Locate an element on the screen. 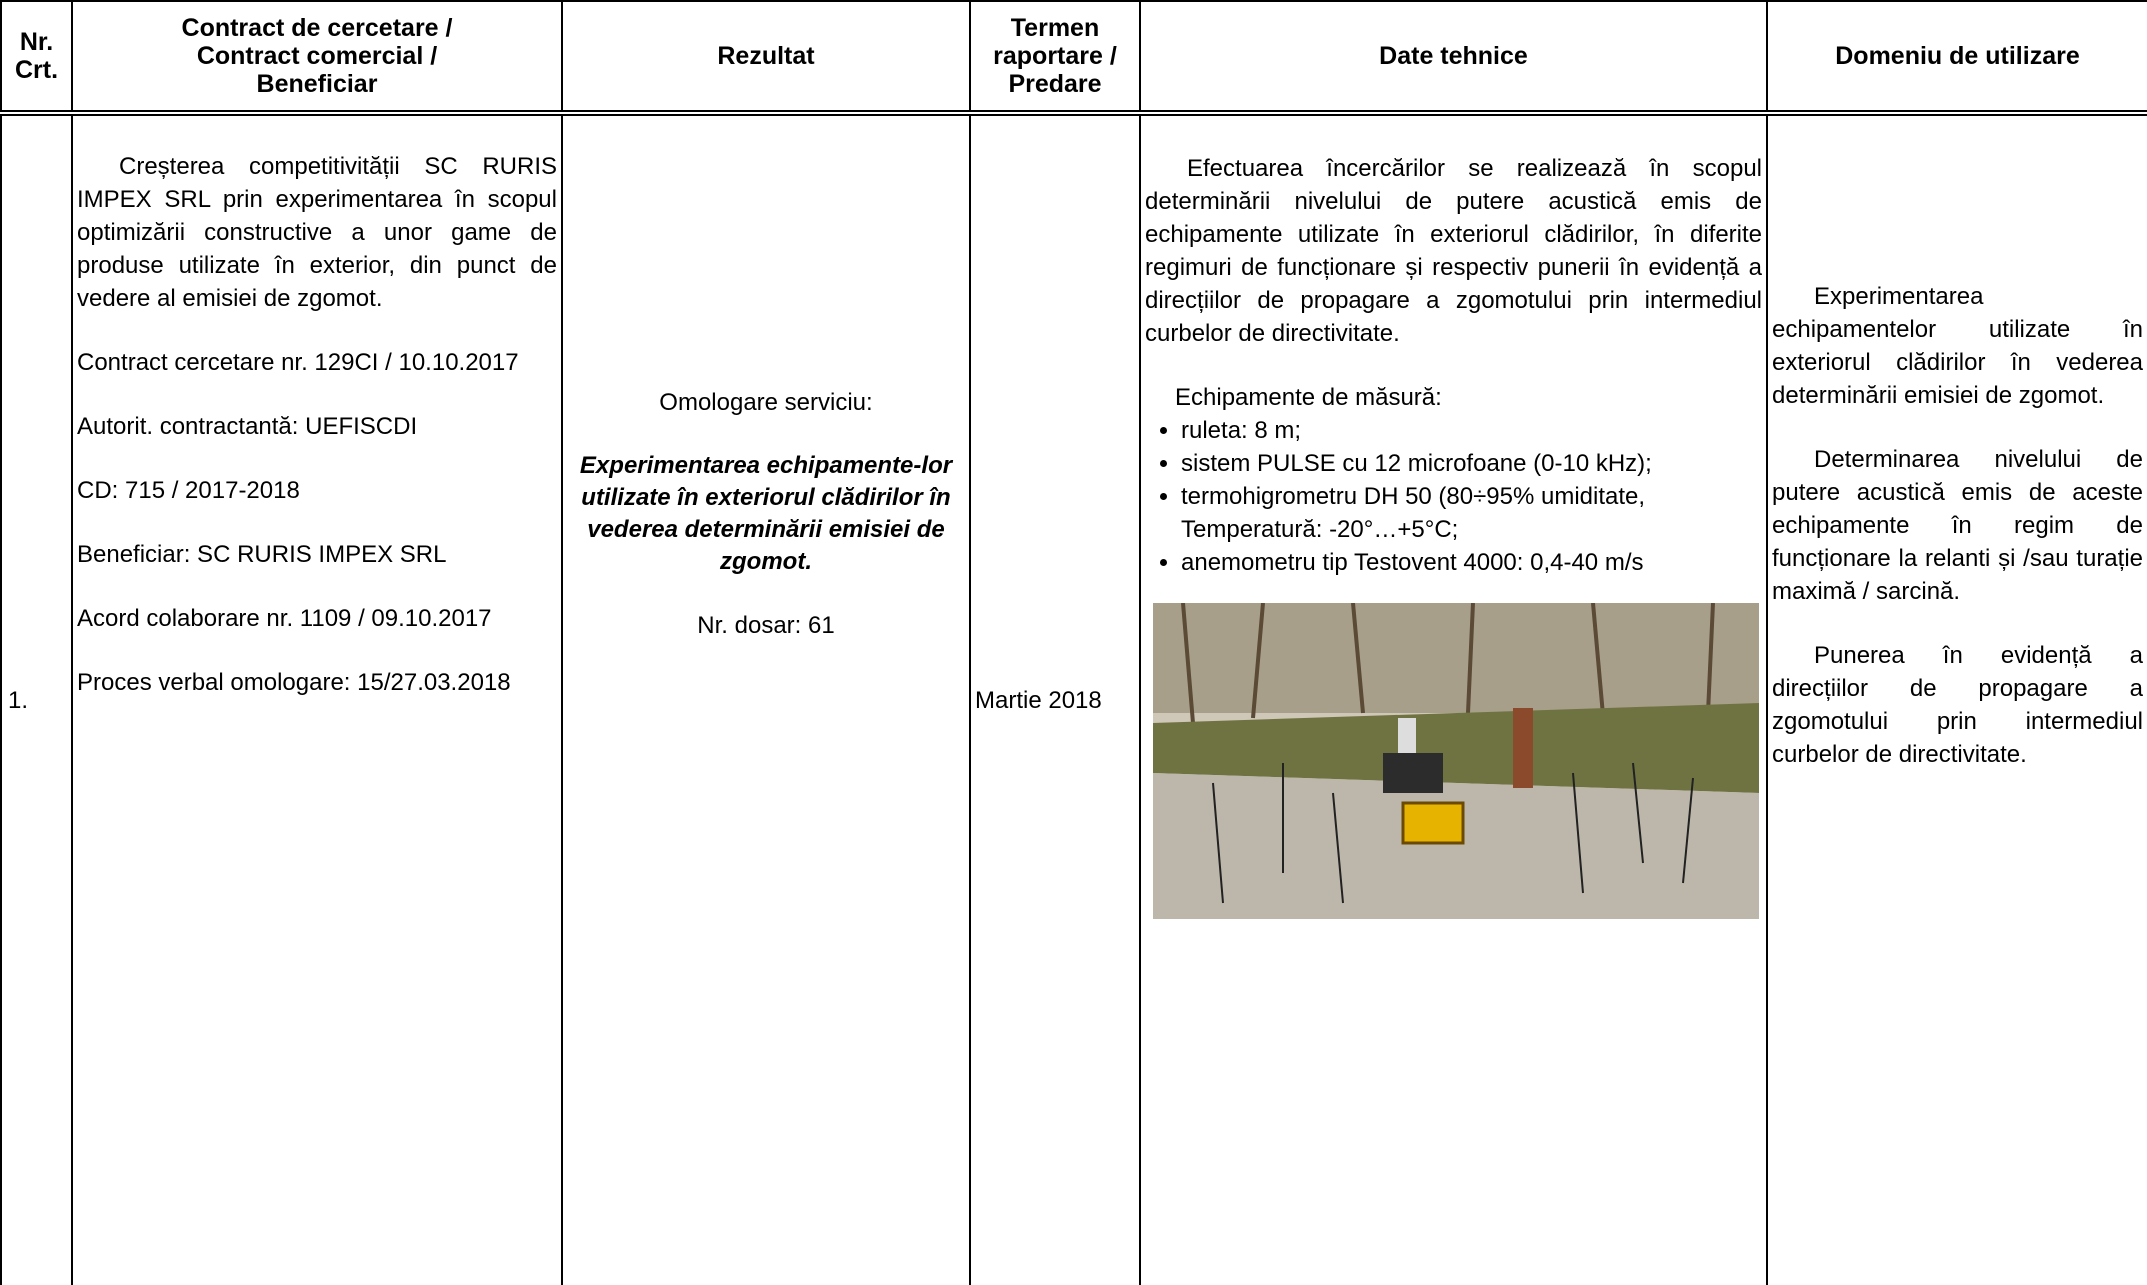  header-cell: Domeniu de utilizare is located at coordinates (1956, 58).